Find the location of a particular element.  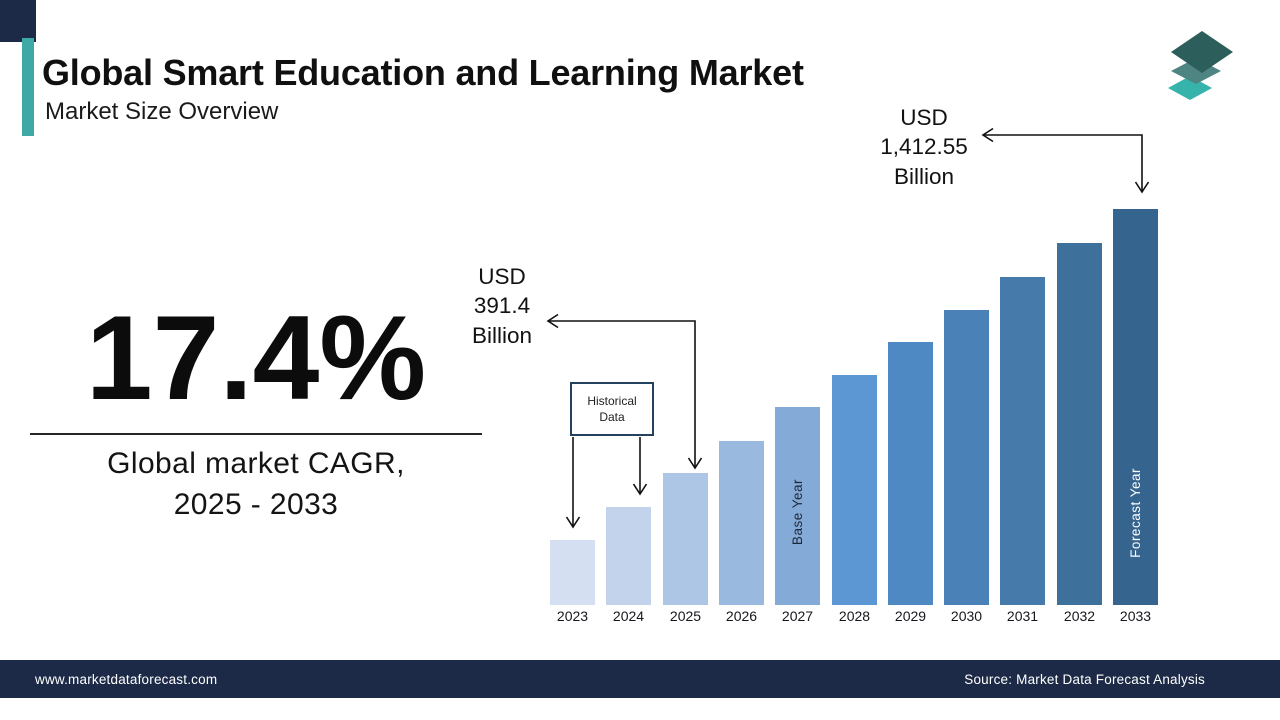

x-label-2027: 2027 is located at coordinates (797, 616).